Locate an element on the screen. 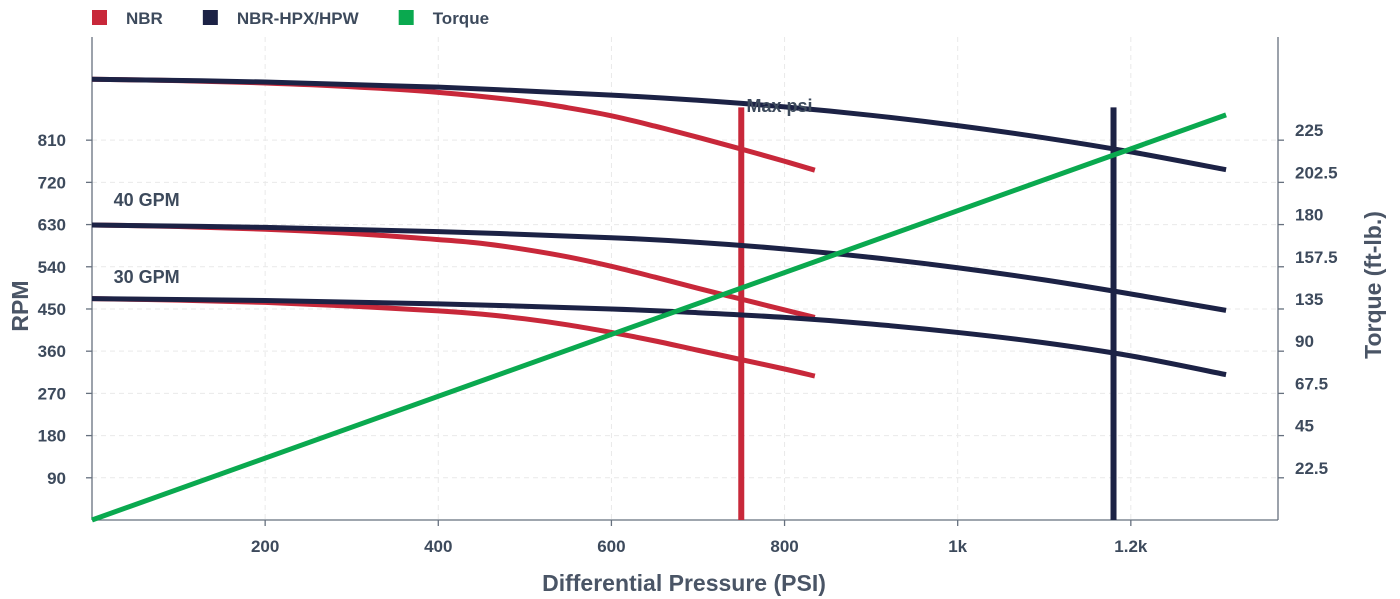 The image size is (1400, 599). y-tick-label: 270 is located at coordinates (52, 393).